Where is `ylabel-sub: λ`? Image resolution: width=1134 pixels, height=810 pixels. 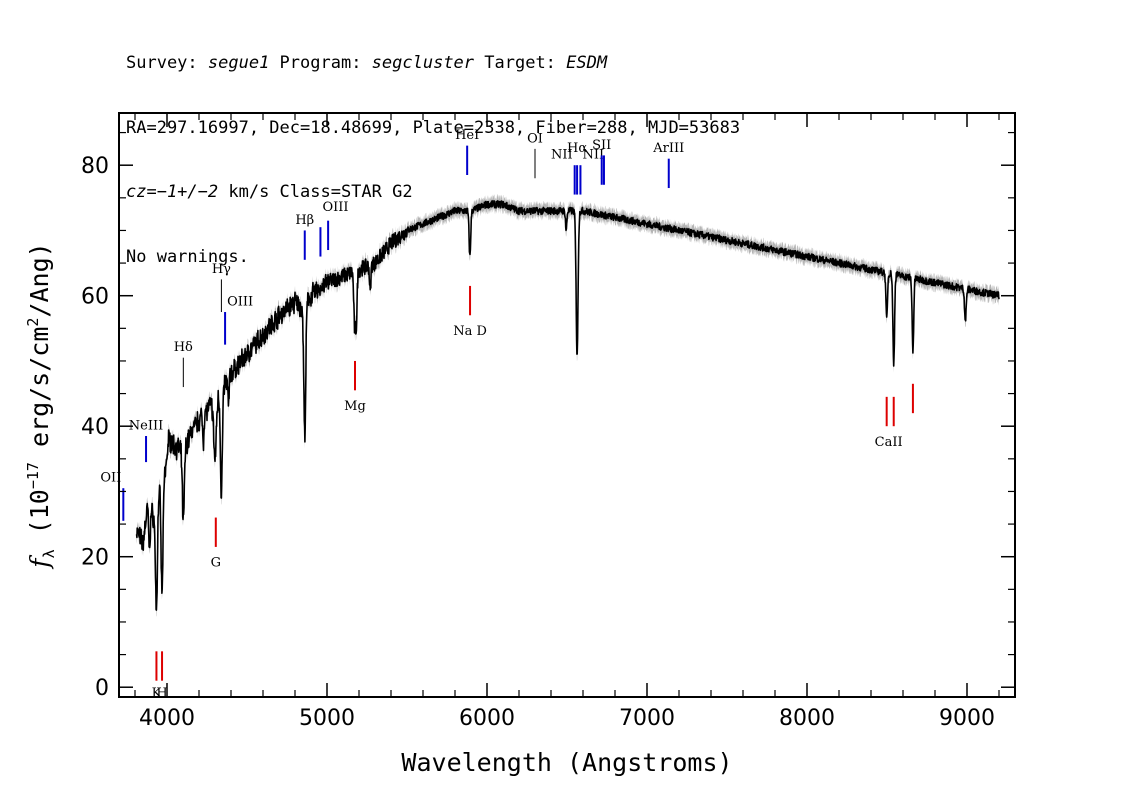
ylabel-sub: λ is located at coordinates (49, 553).